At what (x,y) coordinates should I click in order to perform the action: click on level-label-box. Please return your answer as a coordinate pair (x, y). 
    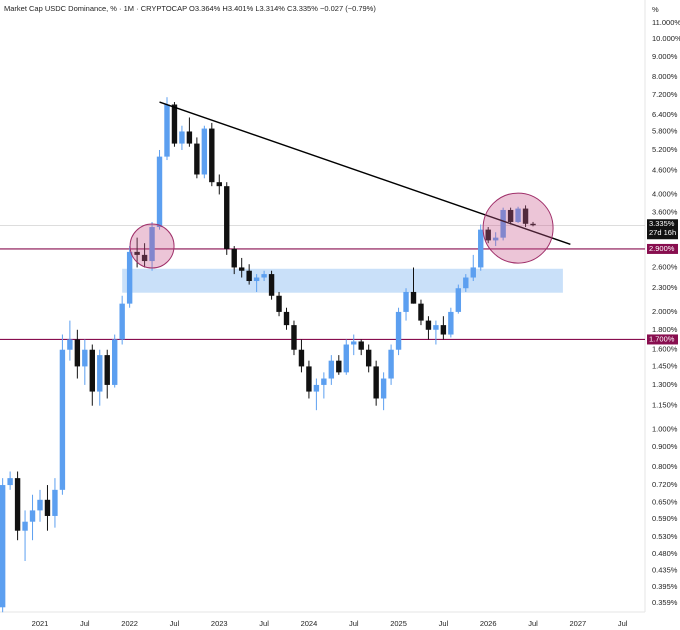
    Looking at the image, I should click on (662, 339).